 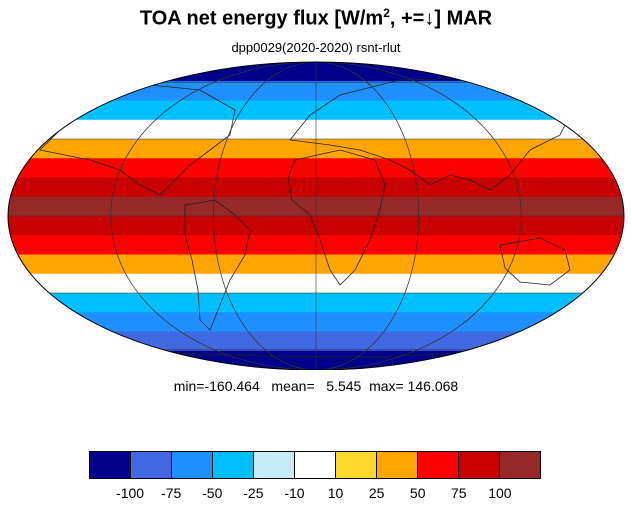 I want to click on colorbar, so click(x=315, y=465).